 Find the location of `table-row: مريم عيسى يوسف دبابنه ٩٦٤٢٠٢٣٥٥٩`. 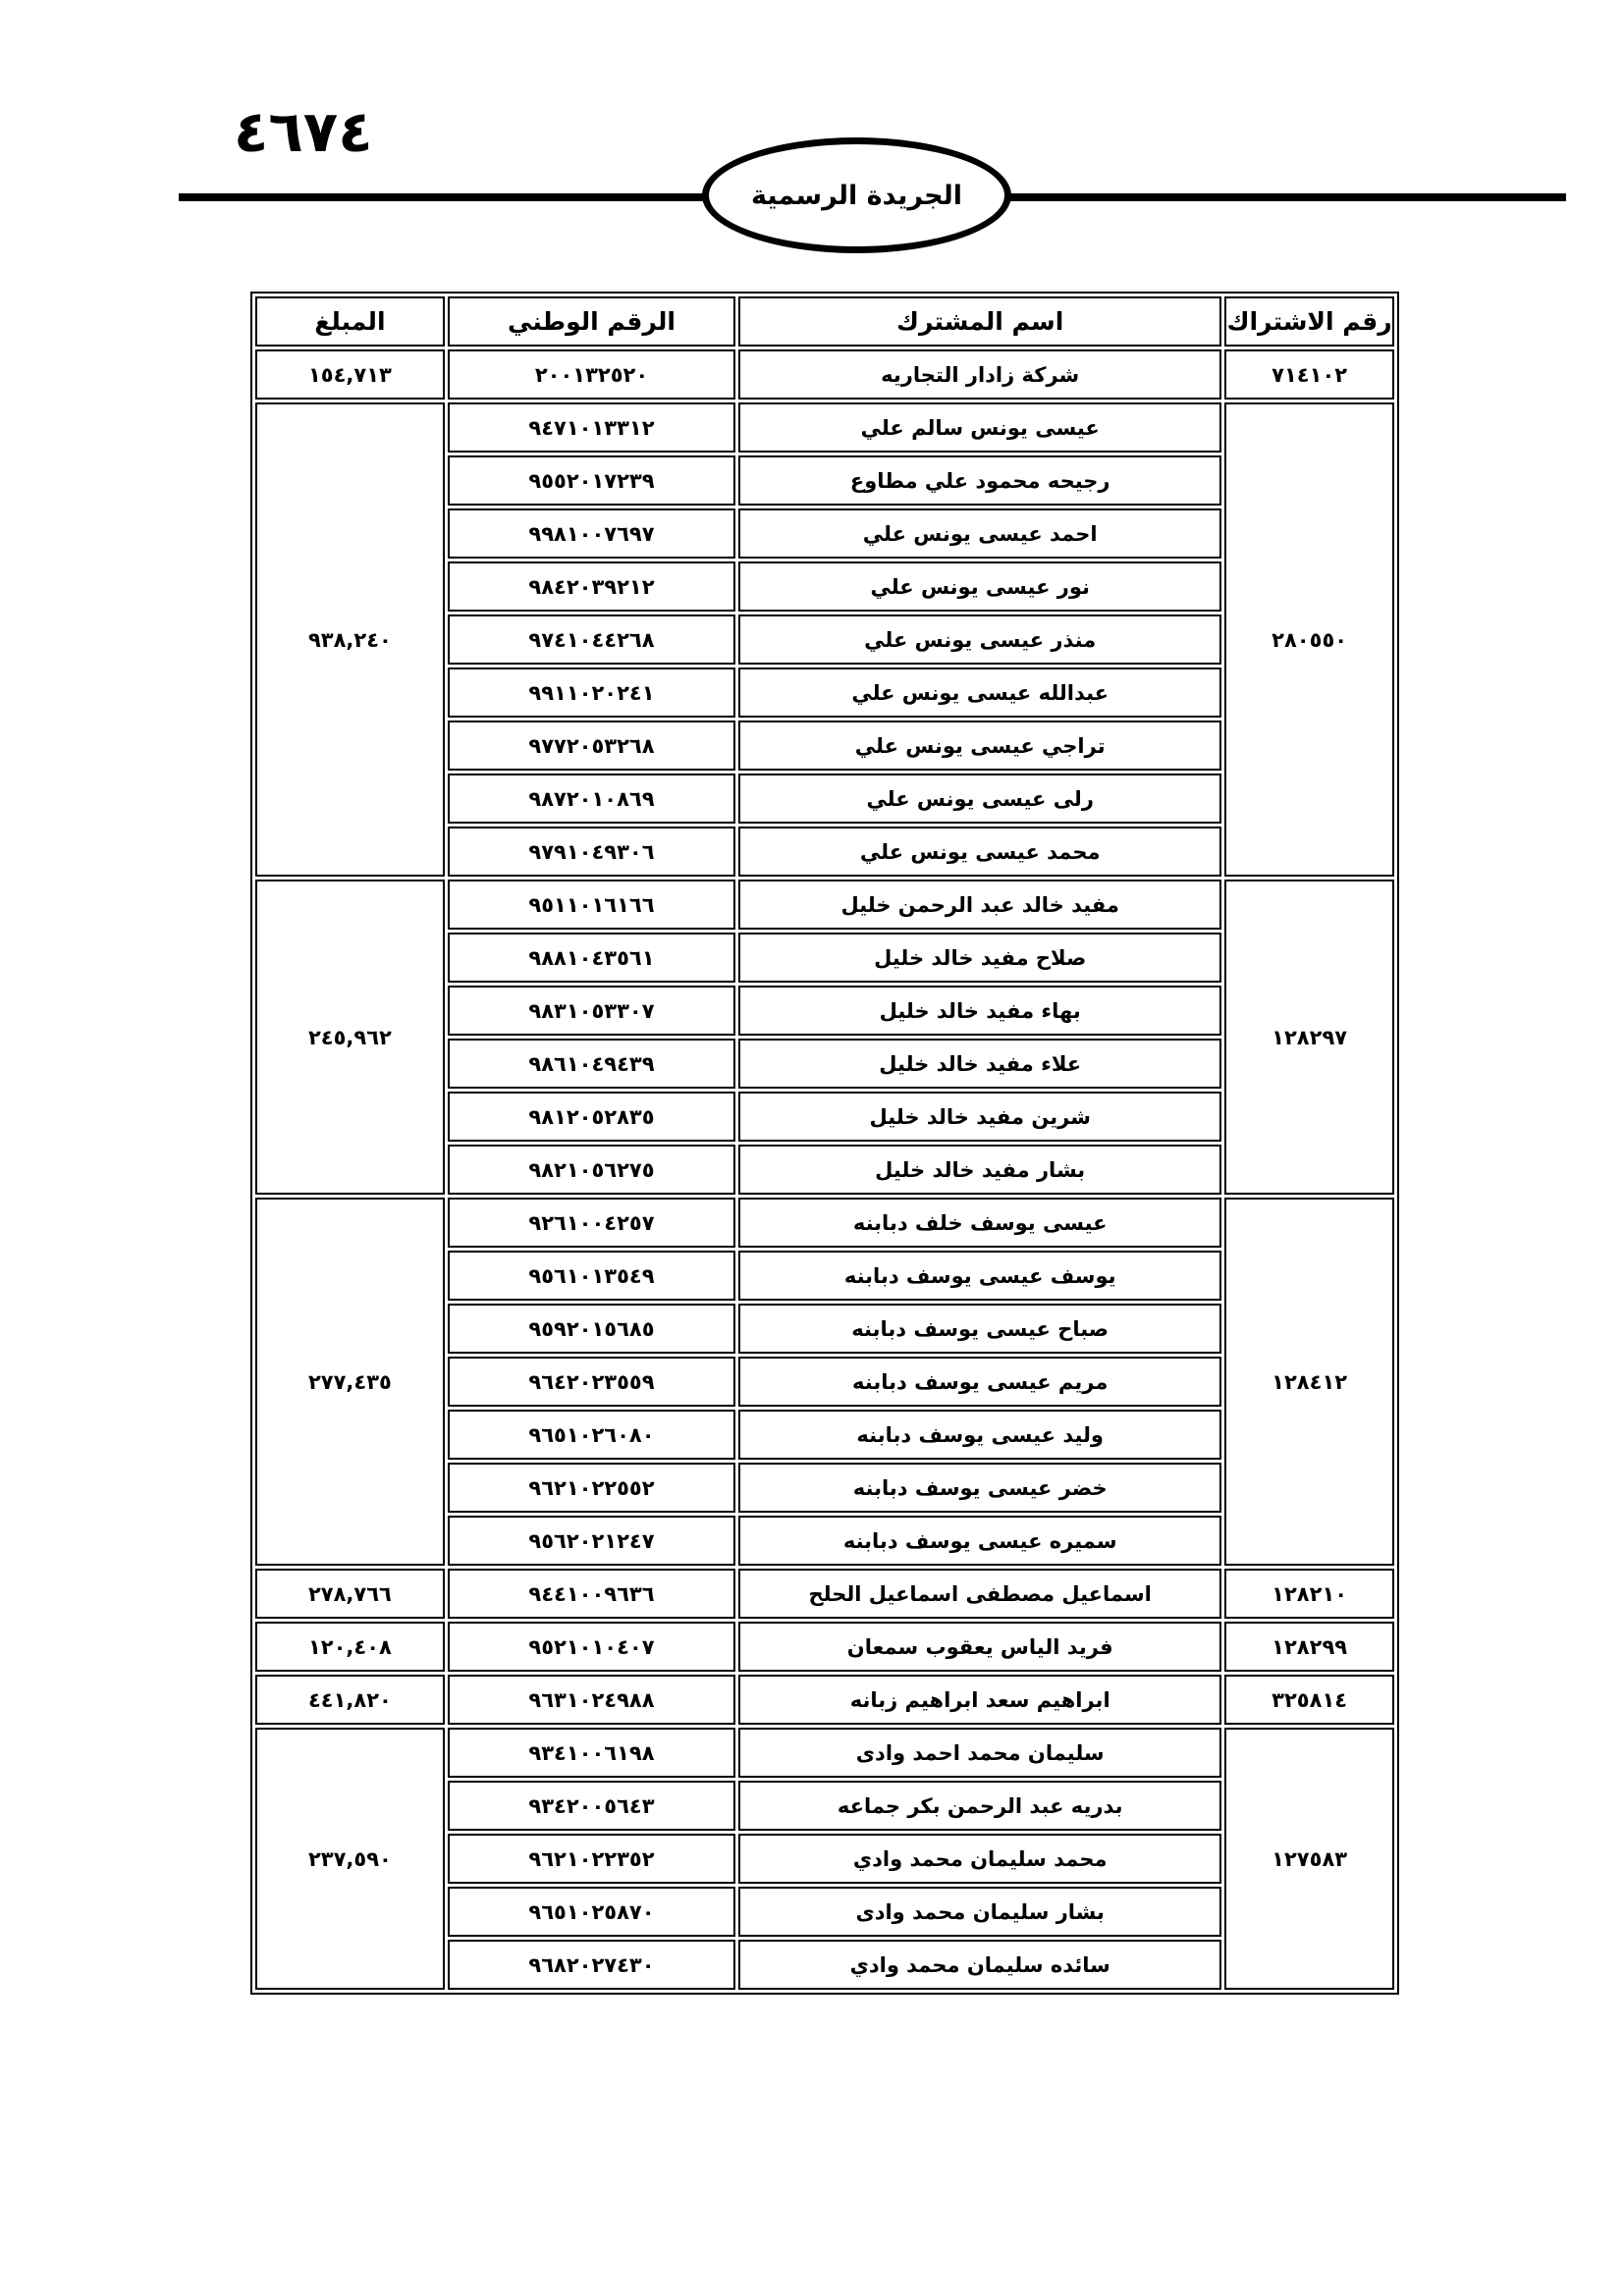

table-row: مريم عيسى يوسف دبابنه ٩٦٤٢٠٢٣٥٥٩ is located at coordinates (824, 1382).